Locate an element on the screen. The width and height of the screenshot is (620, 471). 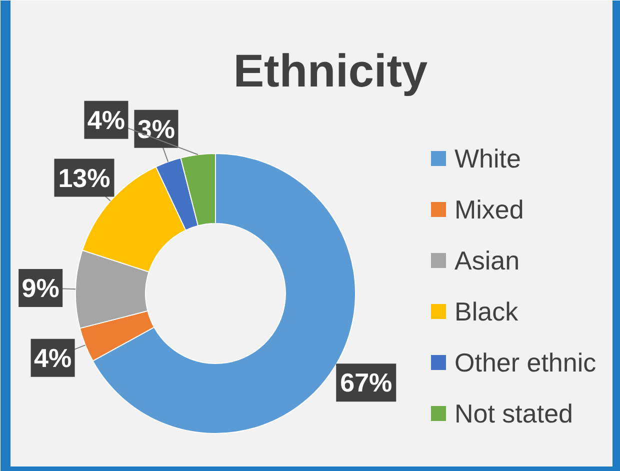
legend-label: White is located at coordinates (487, 159).